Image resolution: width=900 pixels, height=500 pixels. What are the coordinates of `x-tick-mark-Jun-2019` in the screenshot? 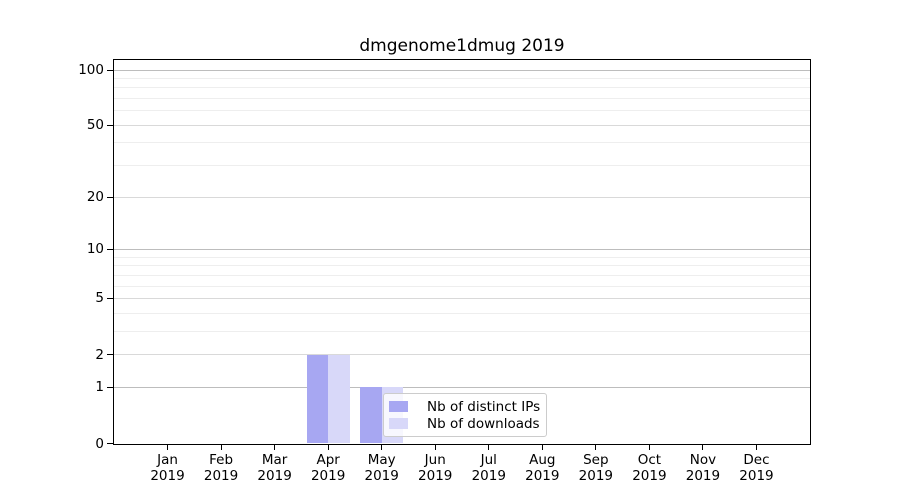 It's located at (435, 447).